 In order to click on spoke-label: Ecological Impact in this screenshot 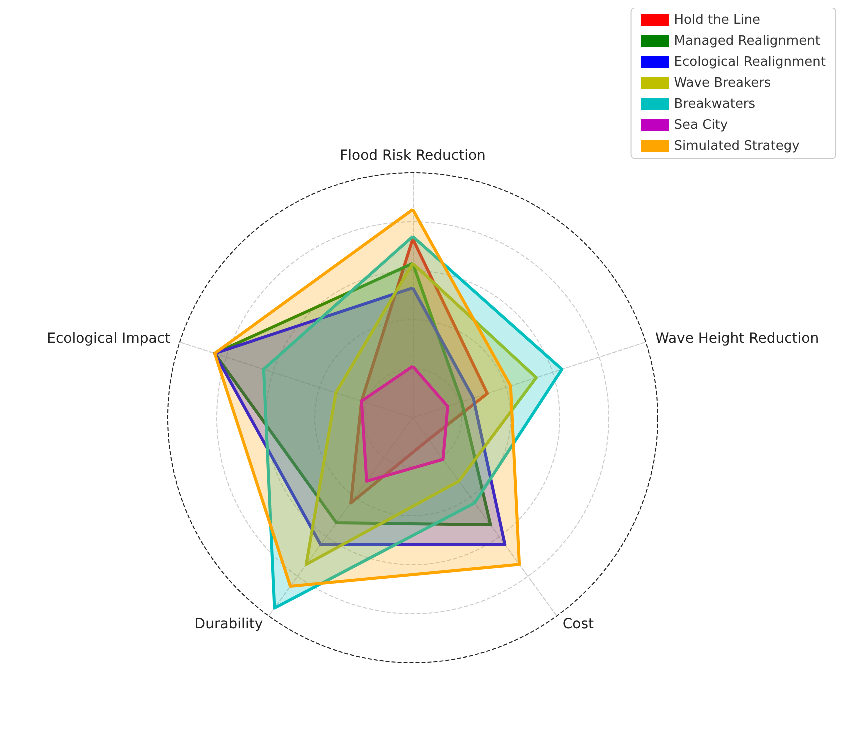, I will do `click(109, 339)`.